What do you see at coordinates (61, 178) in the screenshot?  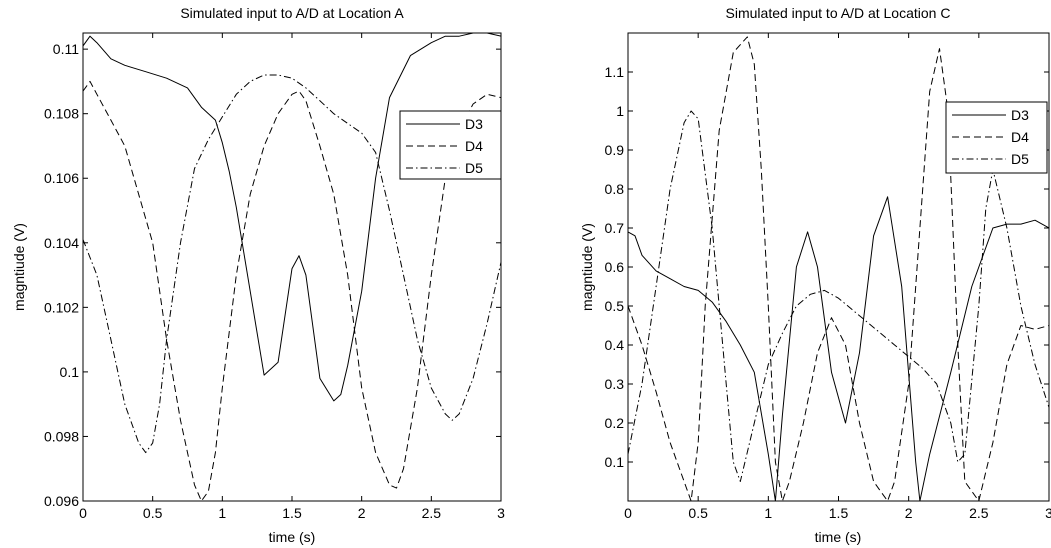 I see `y-tick-label: 0.106` at bounding box center [61, 178].